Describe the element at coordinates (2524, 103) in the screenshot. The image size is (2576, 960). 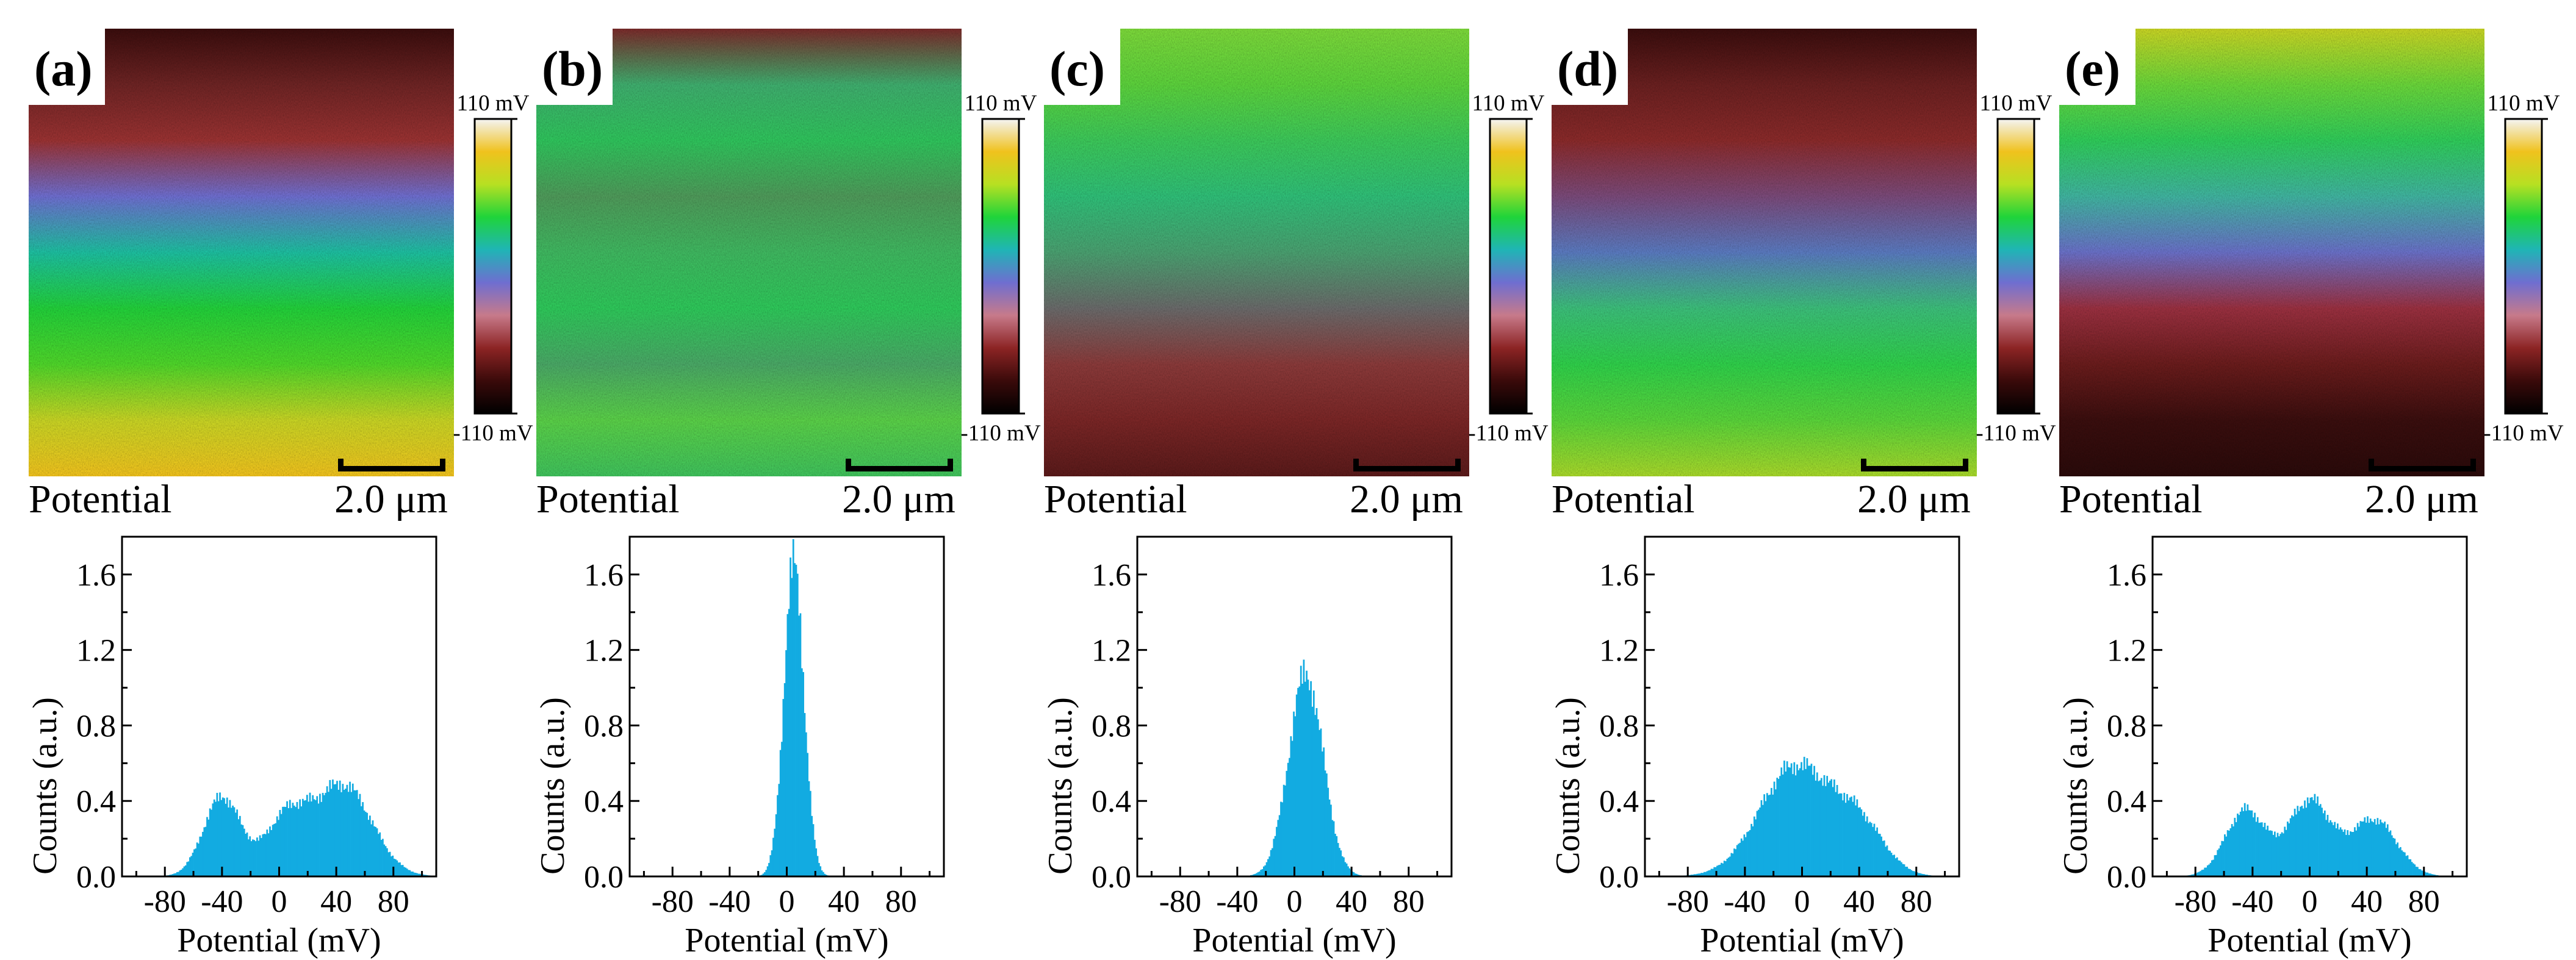
I see `colorbar-max-label: 110 mV` at that location.